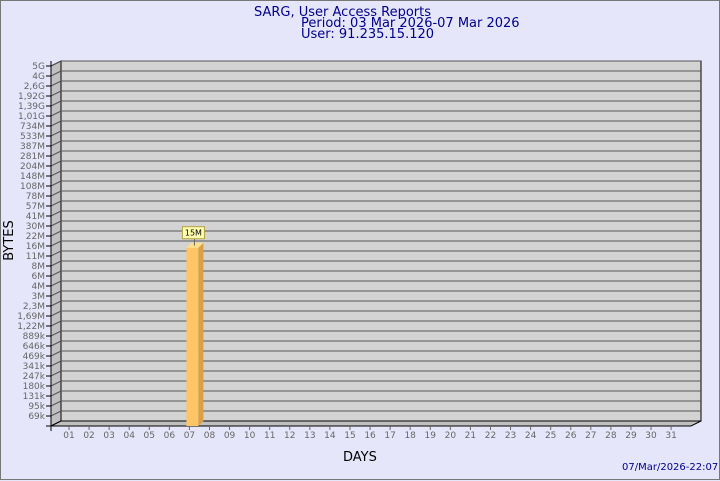 The height and width of the screenshot is (481, 720). Describe the element at coordinates (35, 227) in the screenshot. I see `y-tick-label: 30M` at that location.